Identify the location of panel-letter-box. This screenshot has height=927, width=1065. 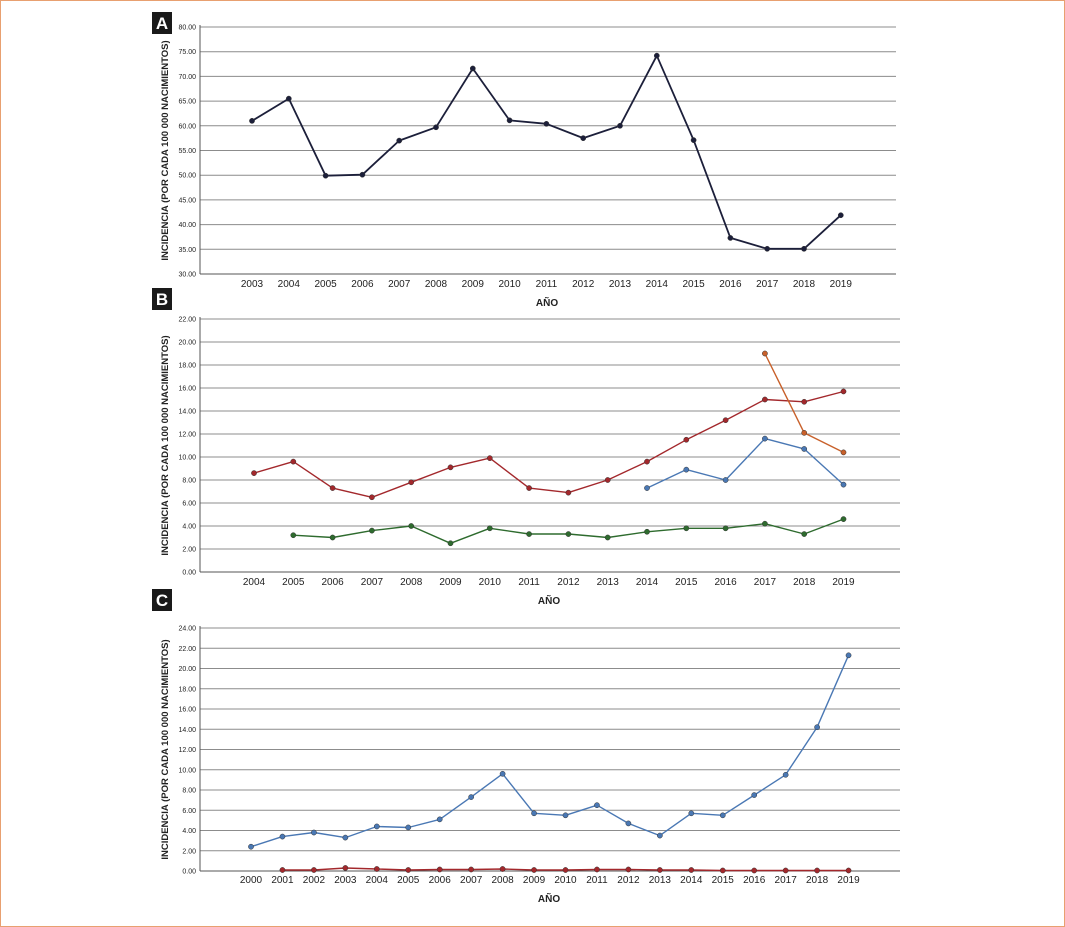
(162, 600).